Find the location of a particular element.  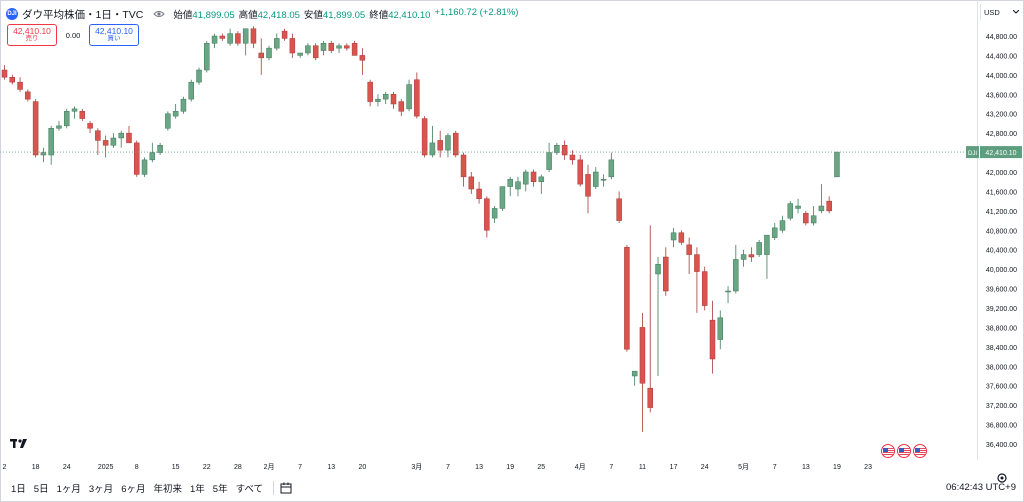

y-tick-label: 38,800.00 is located at coordinates (1001, 328).